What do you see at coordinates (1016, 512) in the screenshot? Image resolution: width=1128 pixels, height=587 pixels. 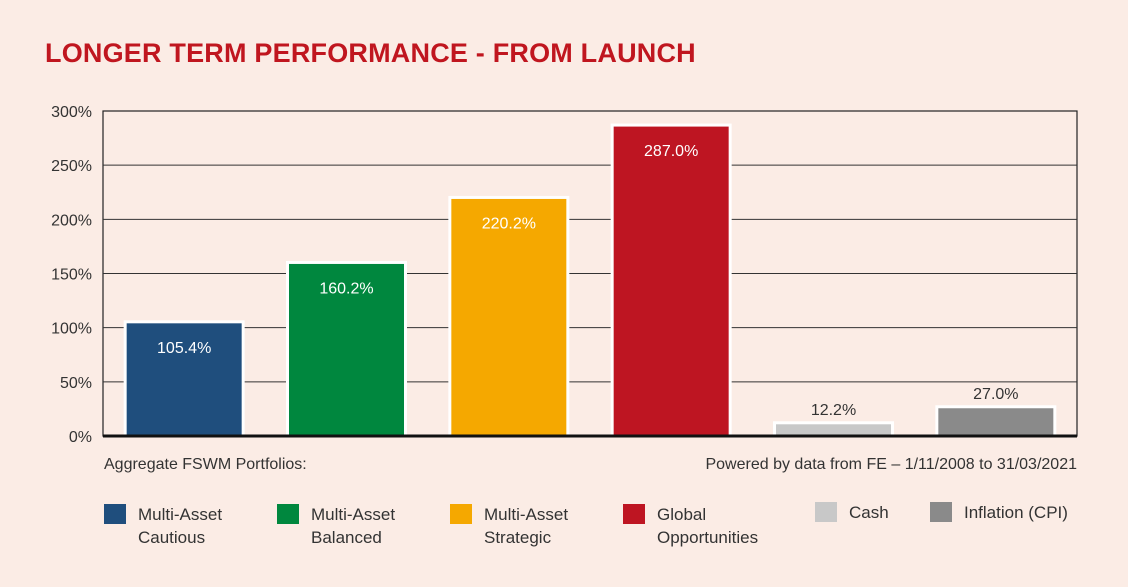 I see `legend-label: Inflation (CPI)` at bounding box center [1016, 512].